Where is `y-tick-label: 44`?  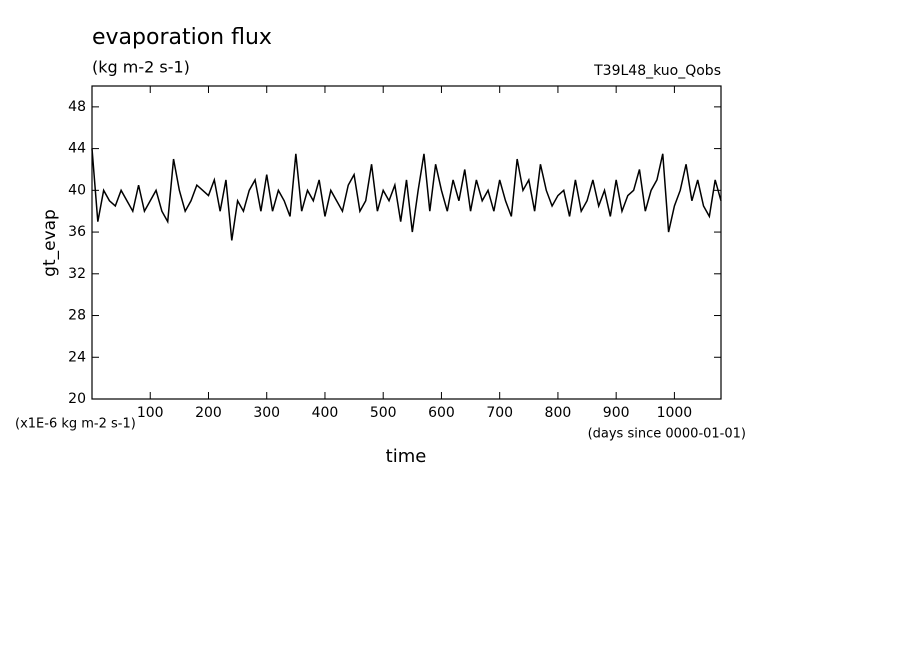
y-tick-label: 44 is located at coordinates (77, 149).